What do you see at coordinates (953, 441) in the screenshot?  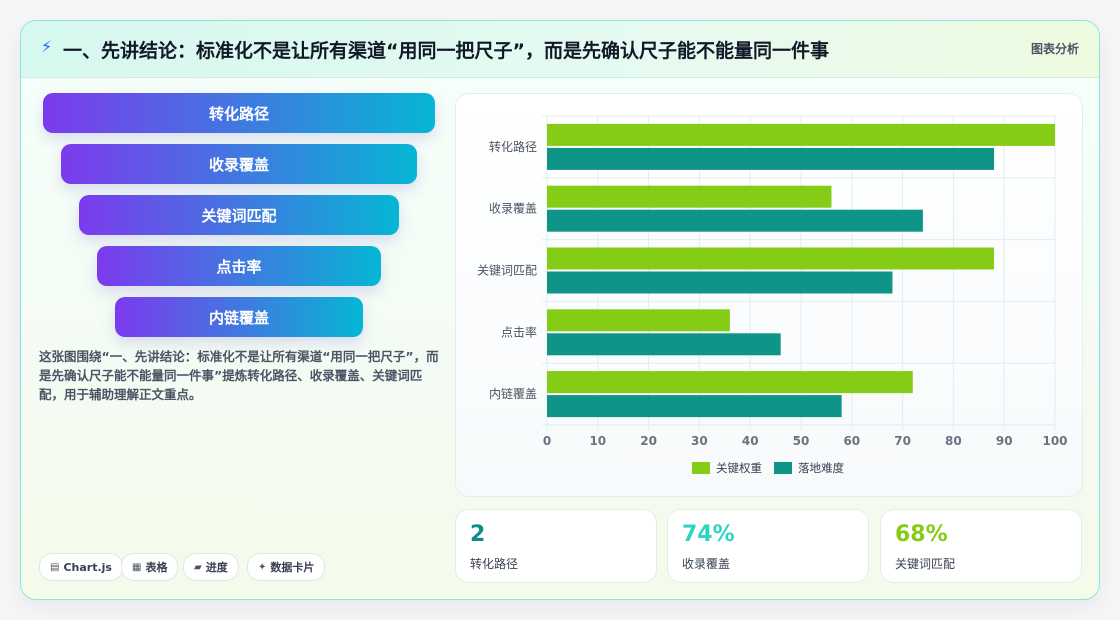 I see `x-tick-label: 80` at bounding box center [953, 441].